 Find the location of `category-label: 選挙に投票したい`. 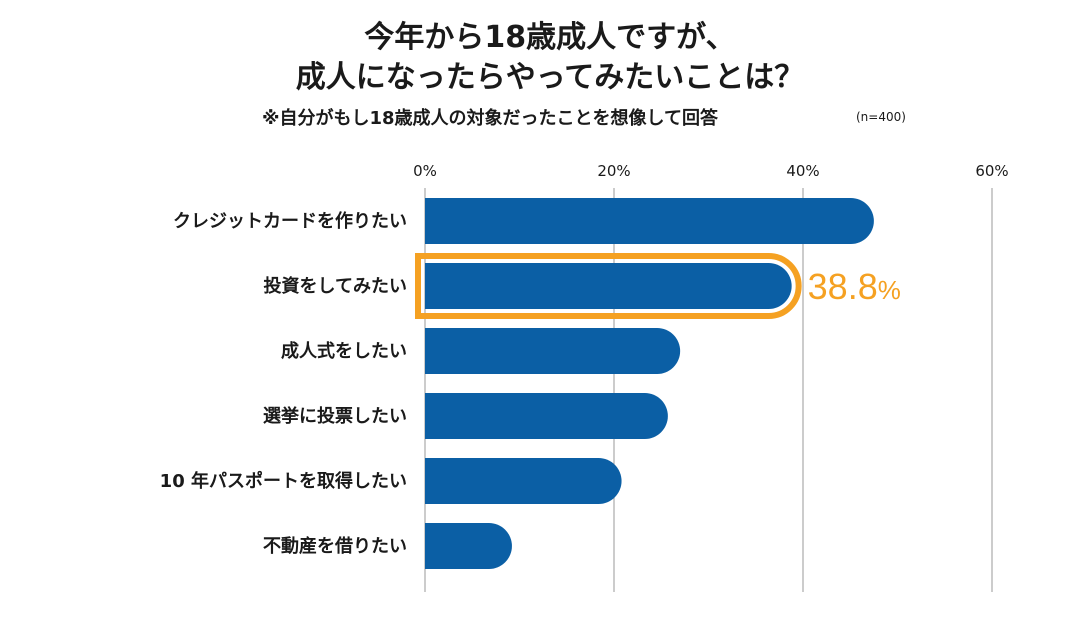

category-label: 選挙に投票したい is located at coordinates (335, 416).